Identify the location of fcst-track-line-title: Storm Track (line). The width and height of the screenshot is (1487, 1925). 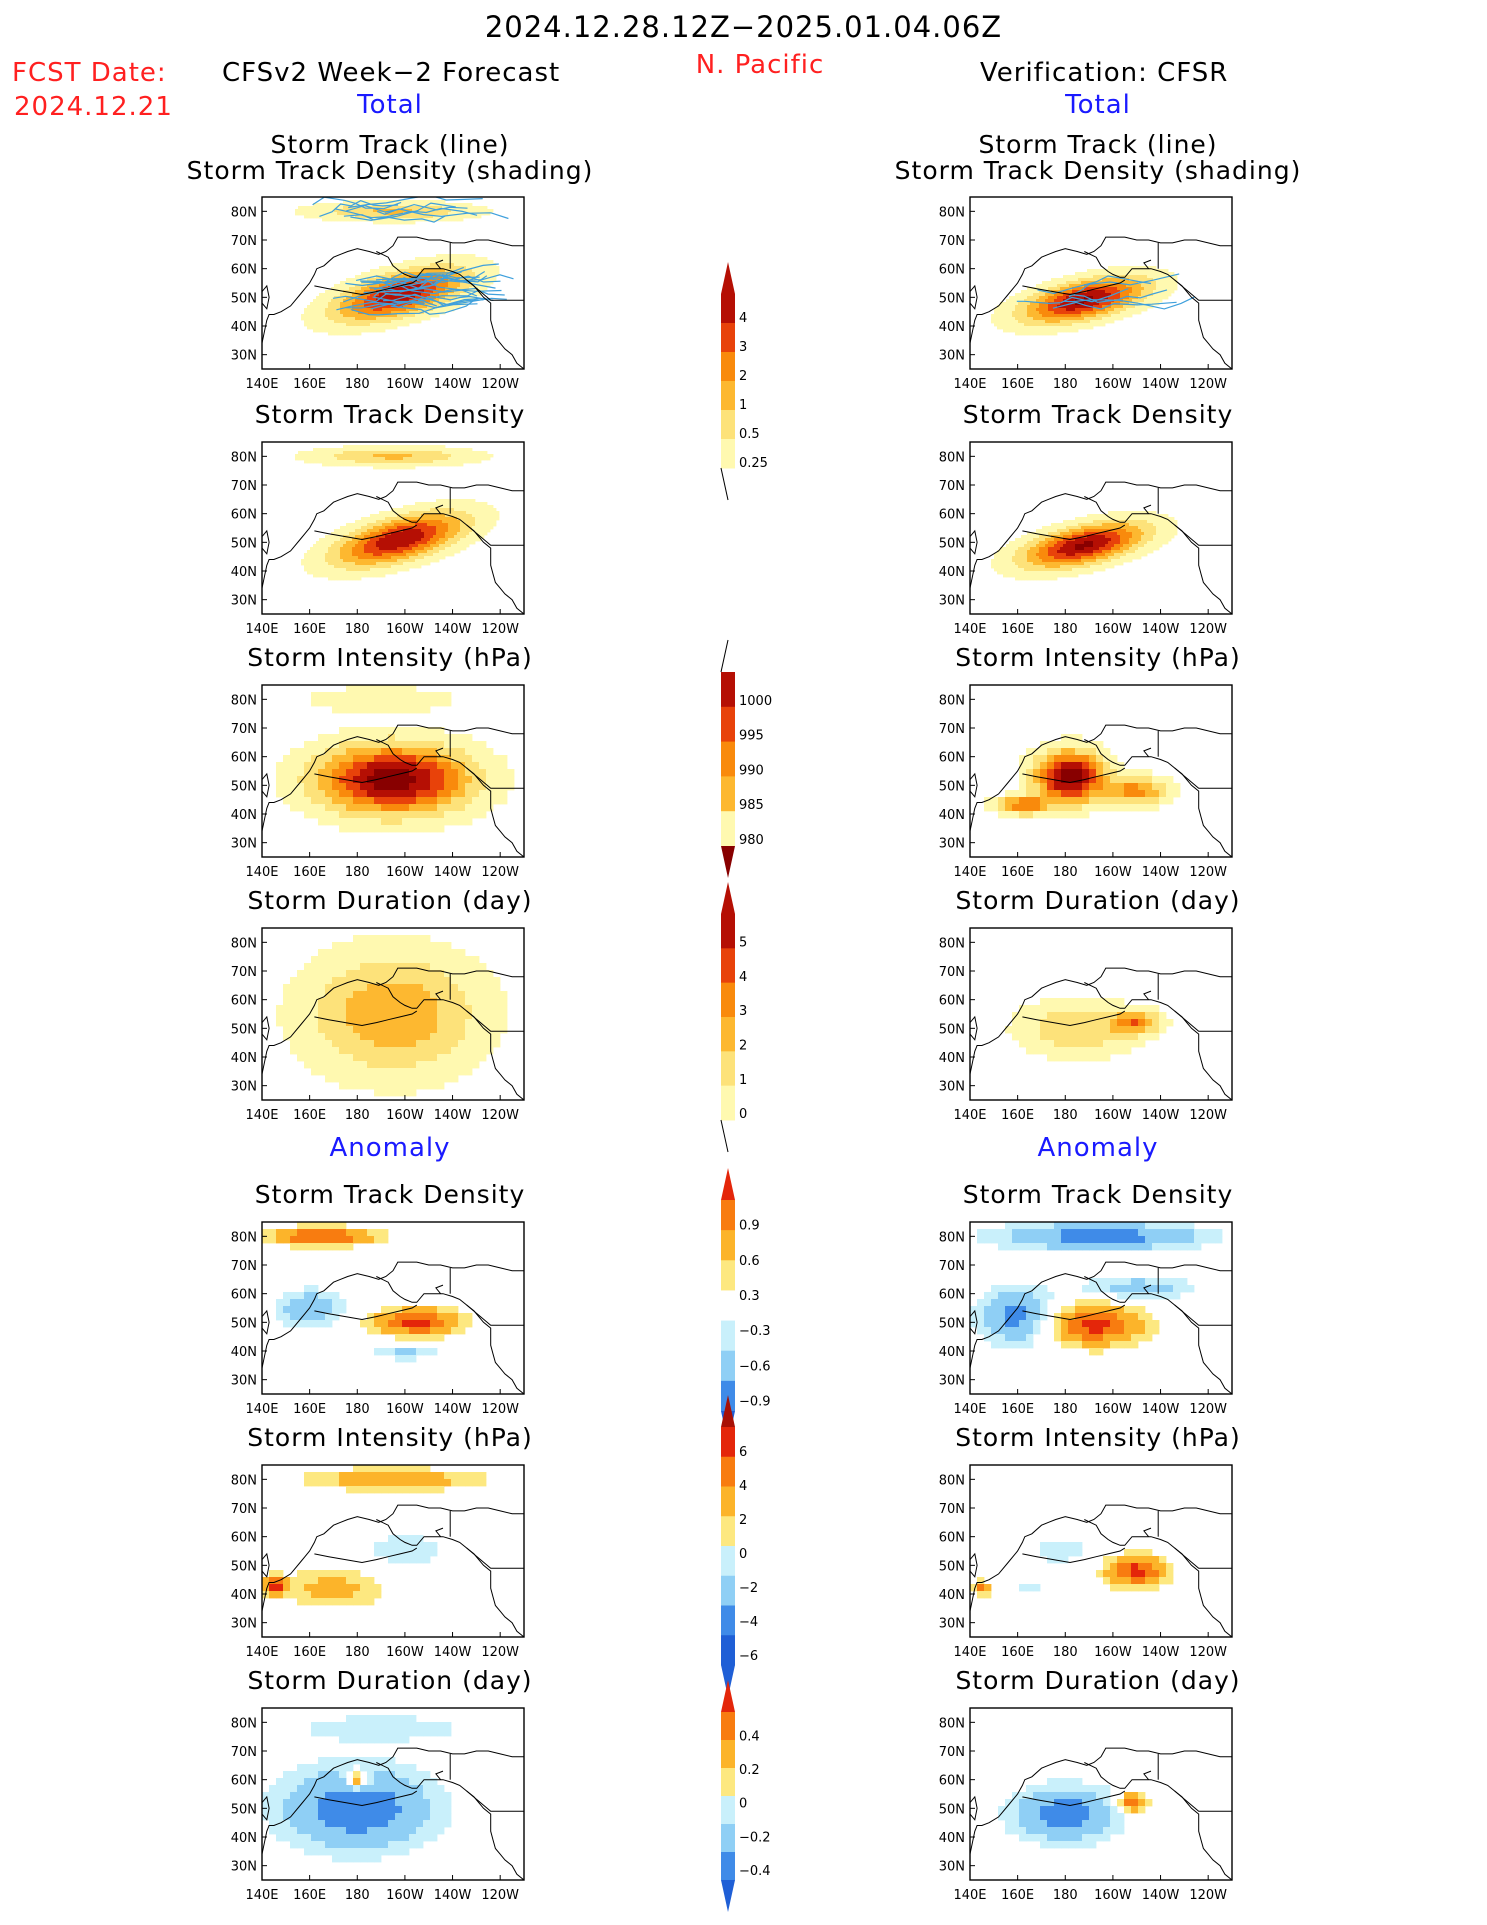
(390, 144).